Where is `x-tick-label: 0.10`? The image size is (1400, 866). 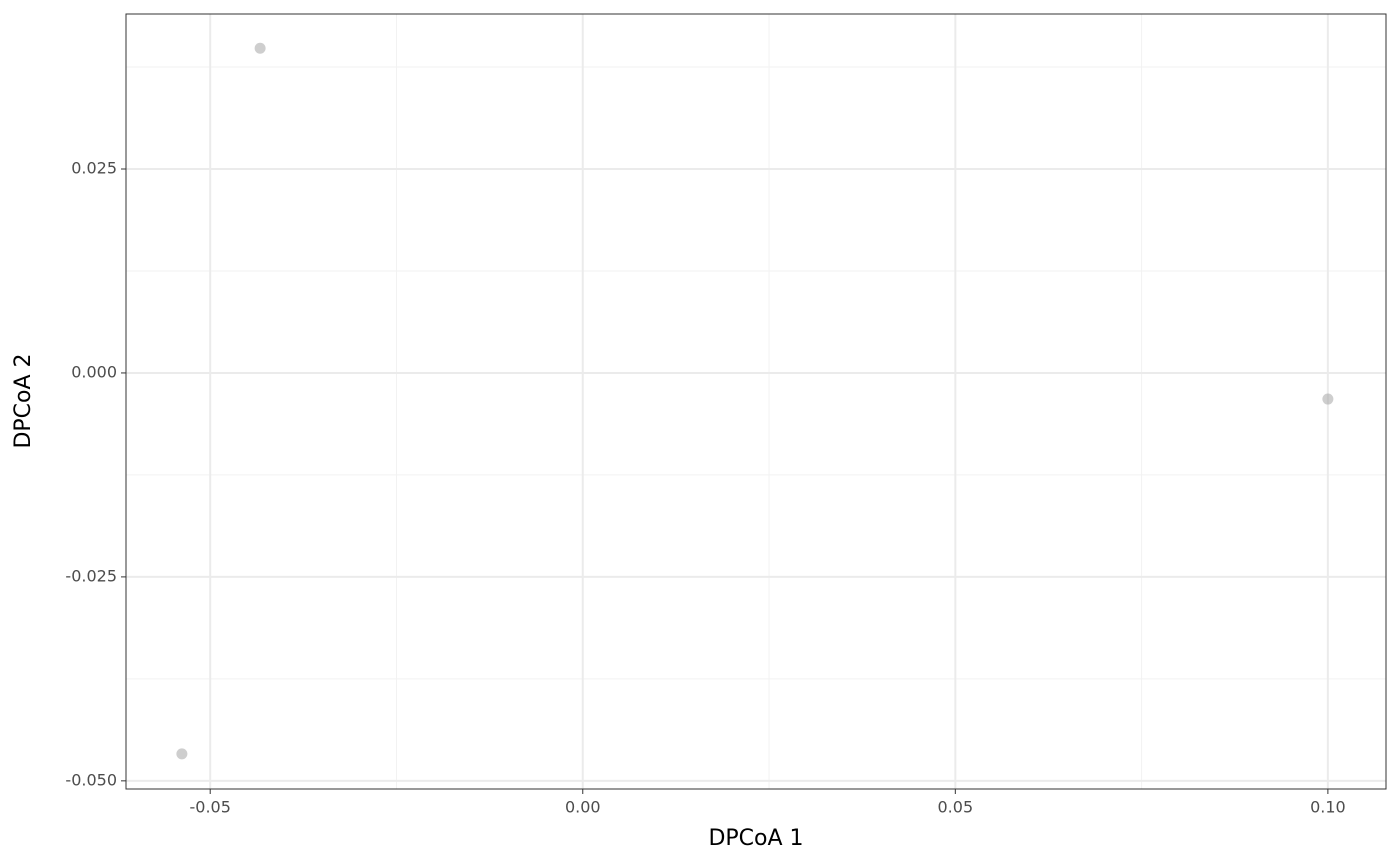
x-tick-label: 0.10 is located at coordinates (1328, 807).